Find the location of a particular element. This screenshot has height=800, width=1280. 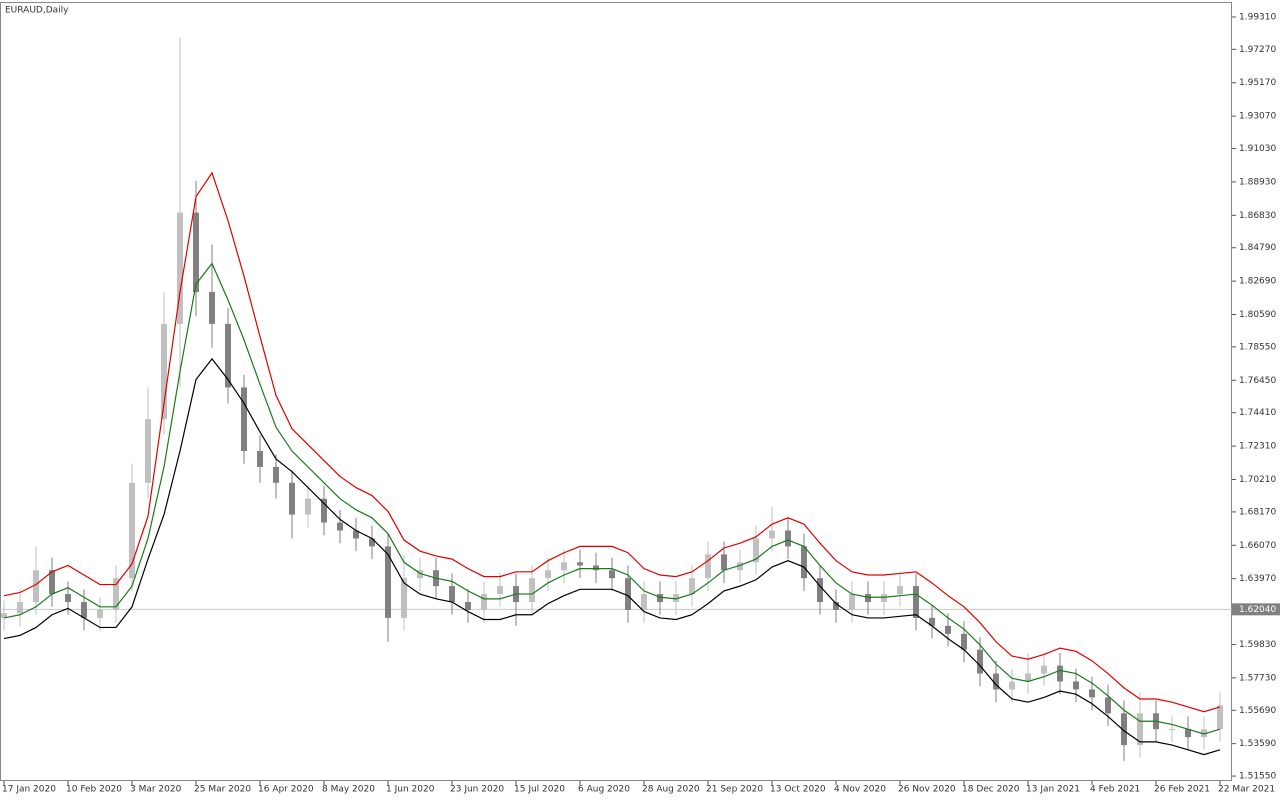

y-tick-label: 1.76450 is located at coordinates (1257, 381).